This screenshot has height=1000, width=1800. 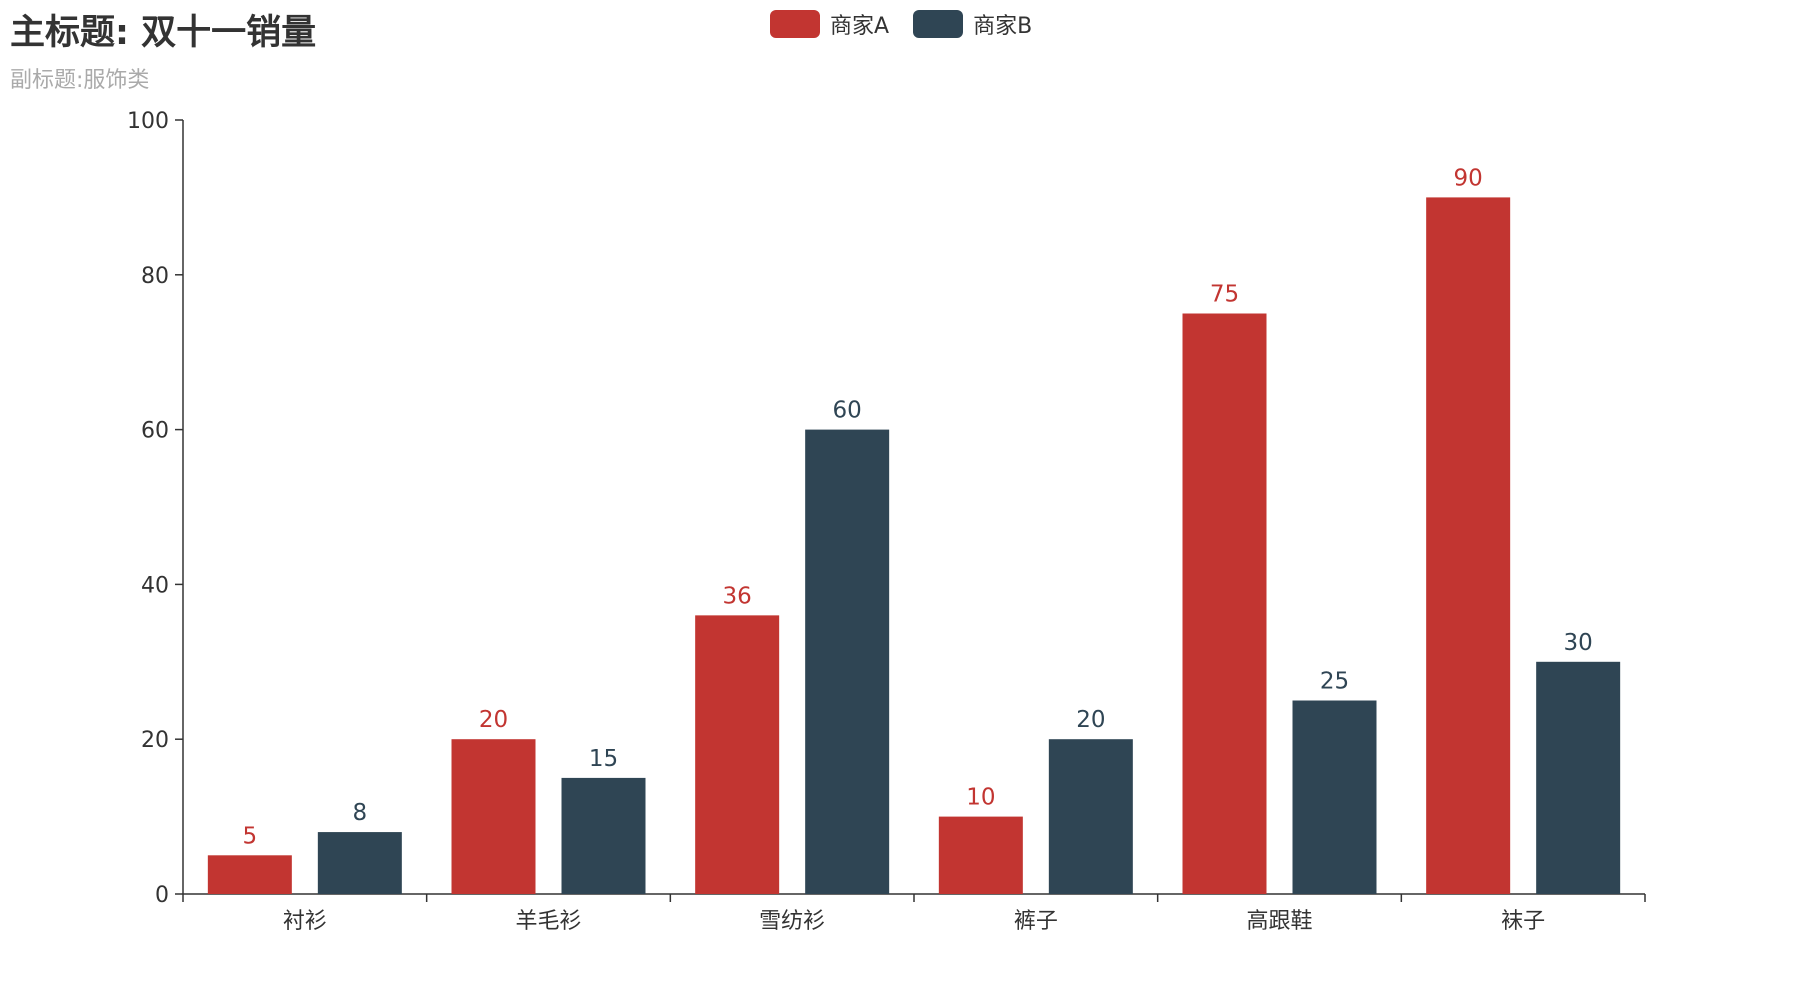 What do you see at coordinates (603, 759) in the screenshot?
I see `data-label: 15` at bounding box center [603, 759].